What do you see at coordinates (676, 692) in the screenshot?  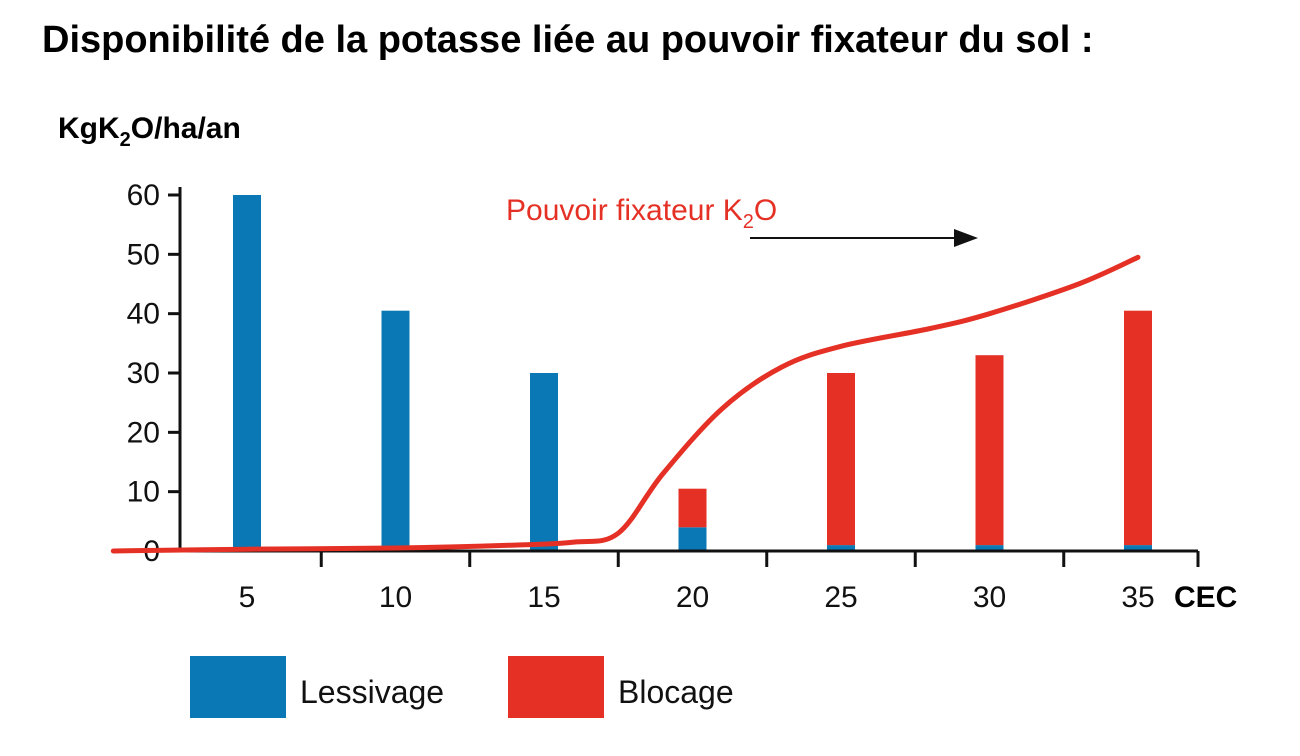 I see `legend-label-blocage: Blocage` at bounding box center [676, 692].